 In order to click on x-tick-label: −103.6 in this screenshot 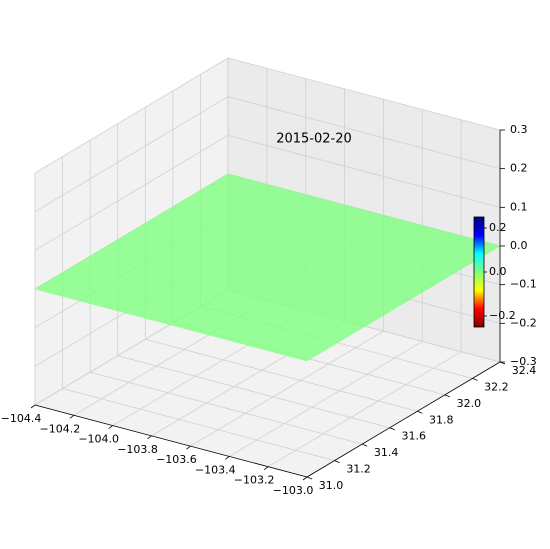, I will do `click(176, 459)`.